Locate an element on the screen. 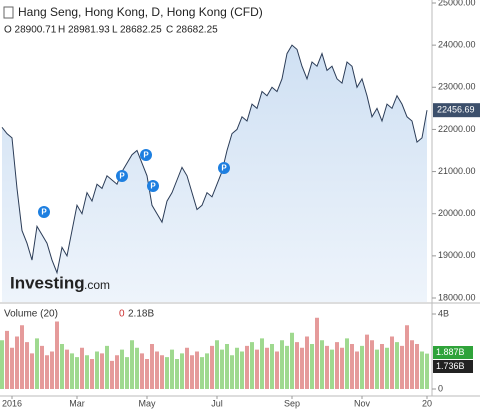  y-tick-label: 18000.00 is located at coordinates (457, 297).